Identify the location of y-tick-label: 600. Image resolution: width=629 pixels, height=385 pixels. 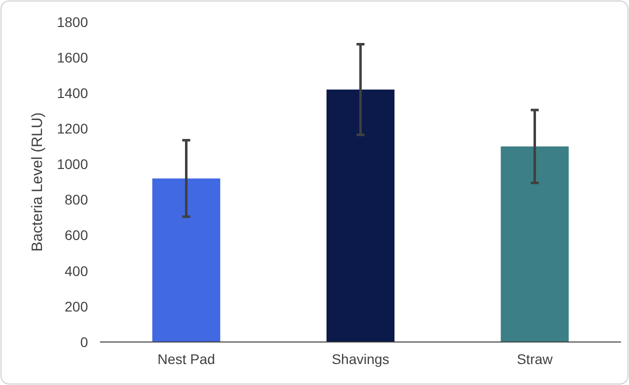
(76, 235).